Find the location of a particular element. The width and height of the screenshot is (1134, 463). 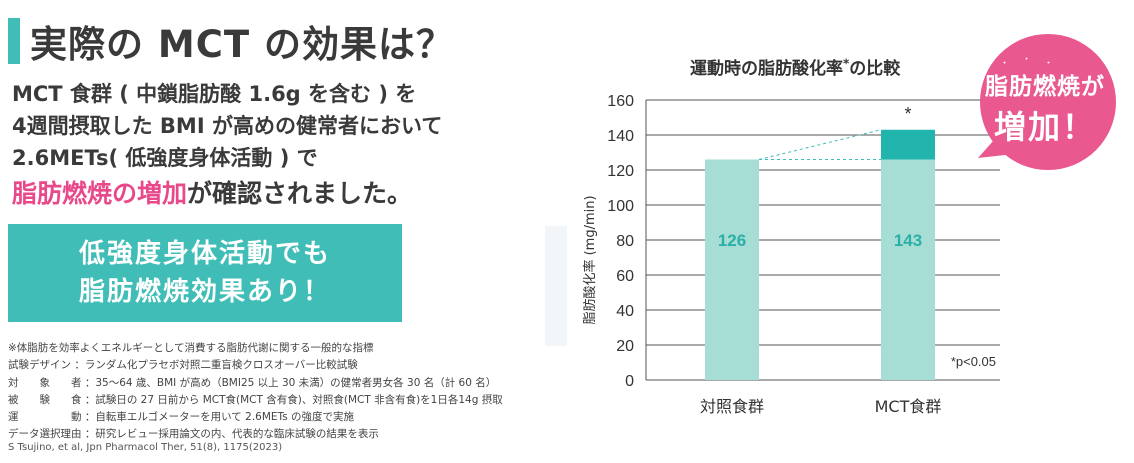

y-tick-label: 0 is located at coordinates (629, 381).